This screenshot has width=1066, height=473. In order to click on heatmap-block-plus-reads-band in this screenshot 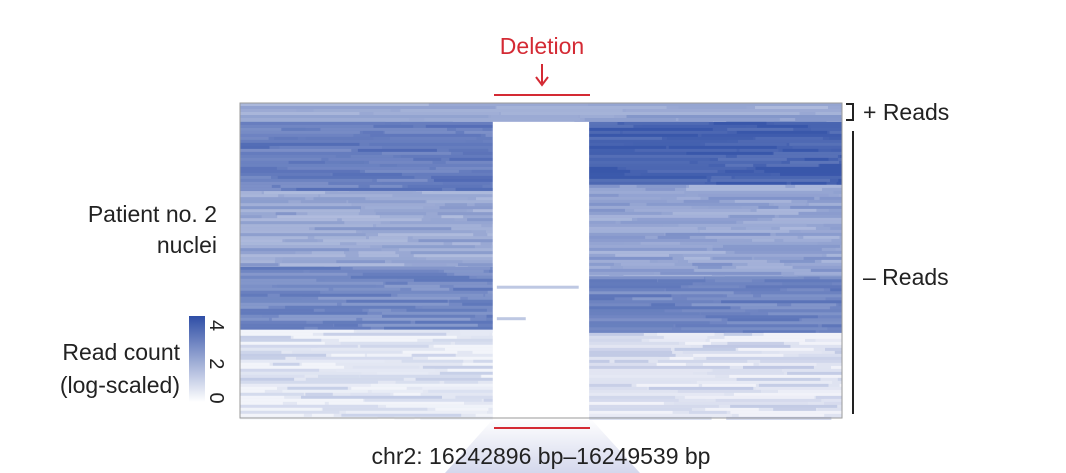, I will do `click(541, 113)`.